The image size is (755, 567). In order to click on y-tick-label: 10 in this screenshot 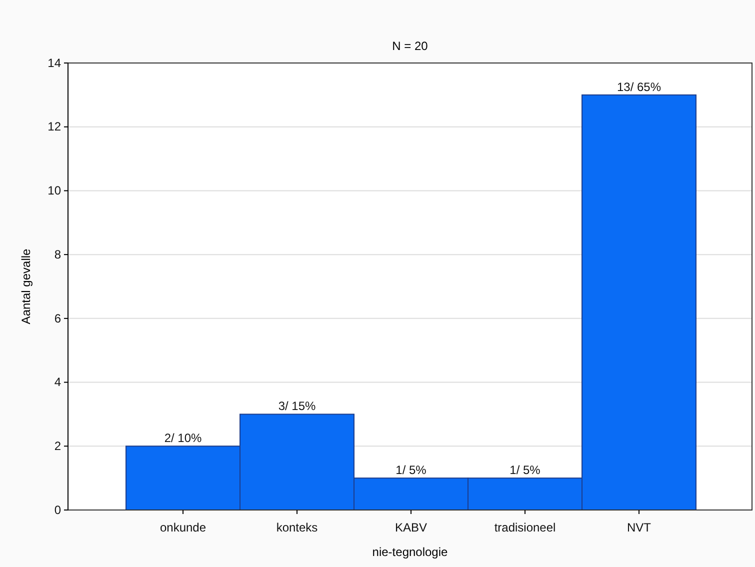, I will do `click(55, 191)`.